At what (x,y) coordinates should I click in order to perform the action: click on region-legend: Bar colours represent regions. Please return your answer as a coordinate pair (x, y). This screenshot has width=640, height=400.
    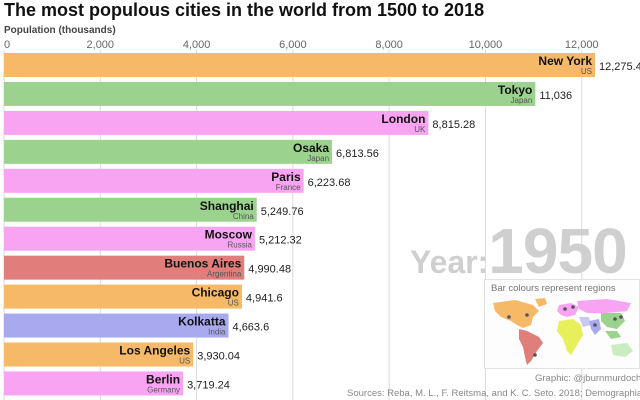
    Looking at the image, I should click on (562, 324).